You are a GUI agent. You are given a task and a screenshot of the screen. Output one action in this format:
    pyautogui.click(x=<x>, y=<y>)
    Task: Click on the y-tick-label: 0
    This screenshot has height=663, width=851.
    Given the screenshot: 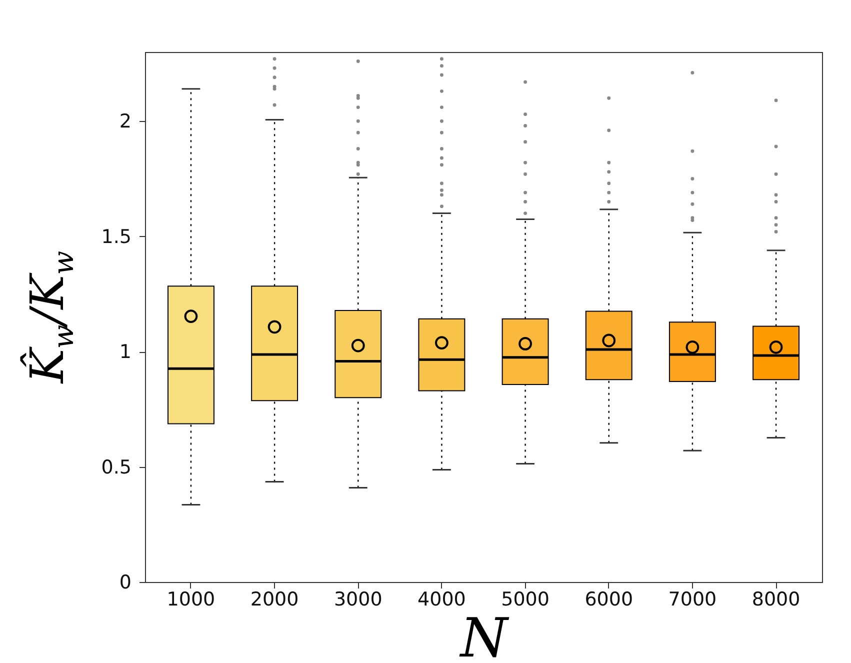 What is the action you would take?
    pyautogui.click(x=125, y=583)
    